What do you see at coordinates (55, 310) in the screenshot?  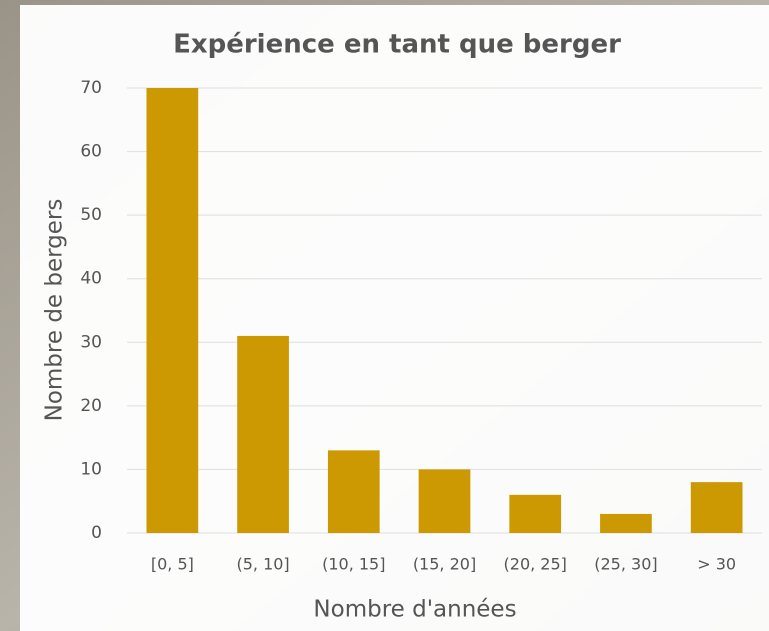 I see `y-axis-label: Nombre de bergers` at bounding box center [55, 310].